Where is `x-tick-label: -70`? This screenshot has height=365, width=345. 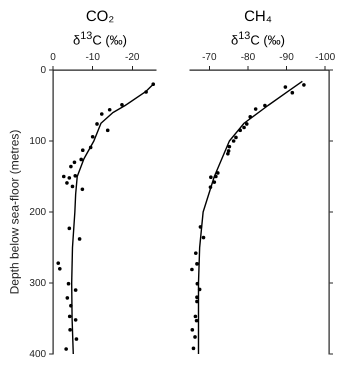 x-tick-label: -70 is located at coordinates (209, 57).